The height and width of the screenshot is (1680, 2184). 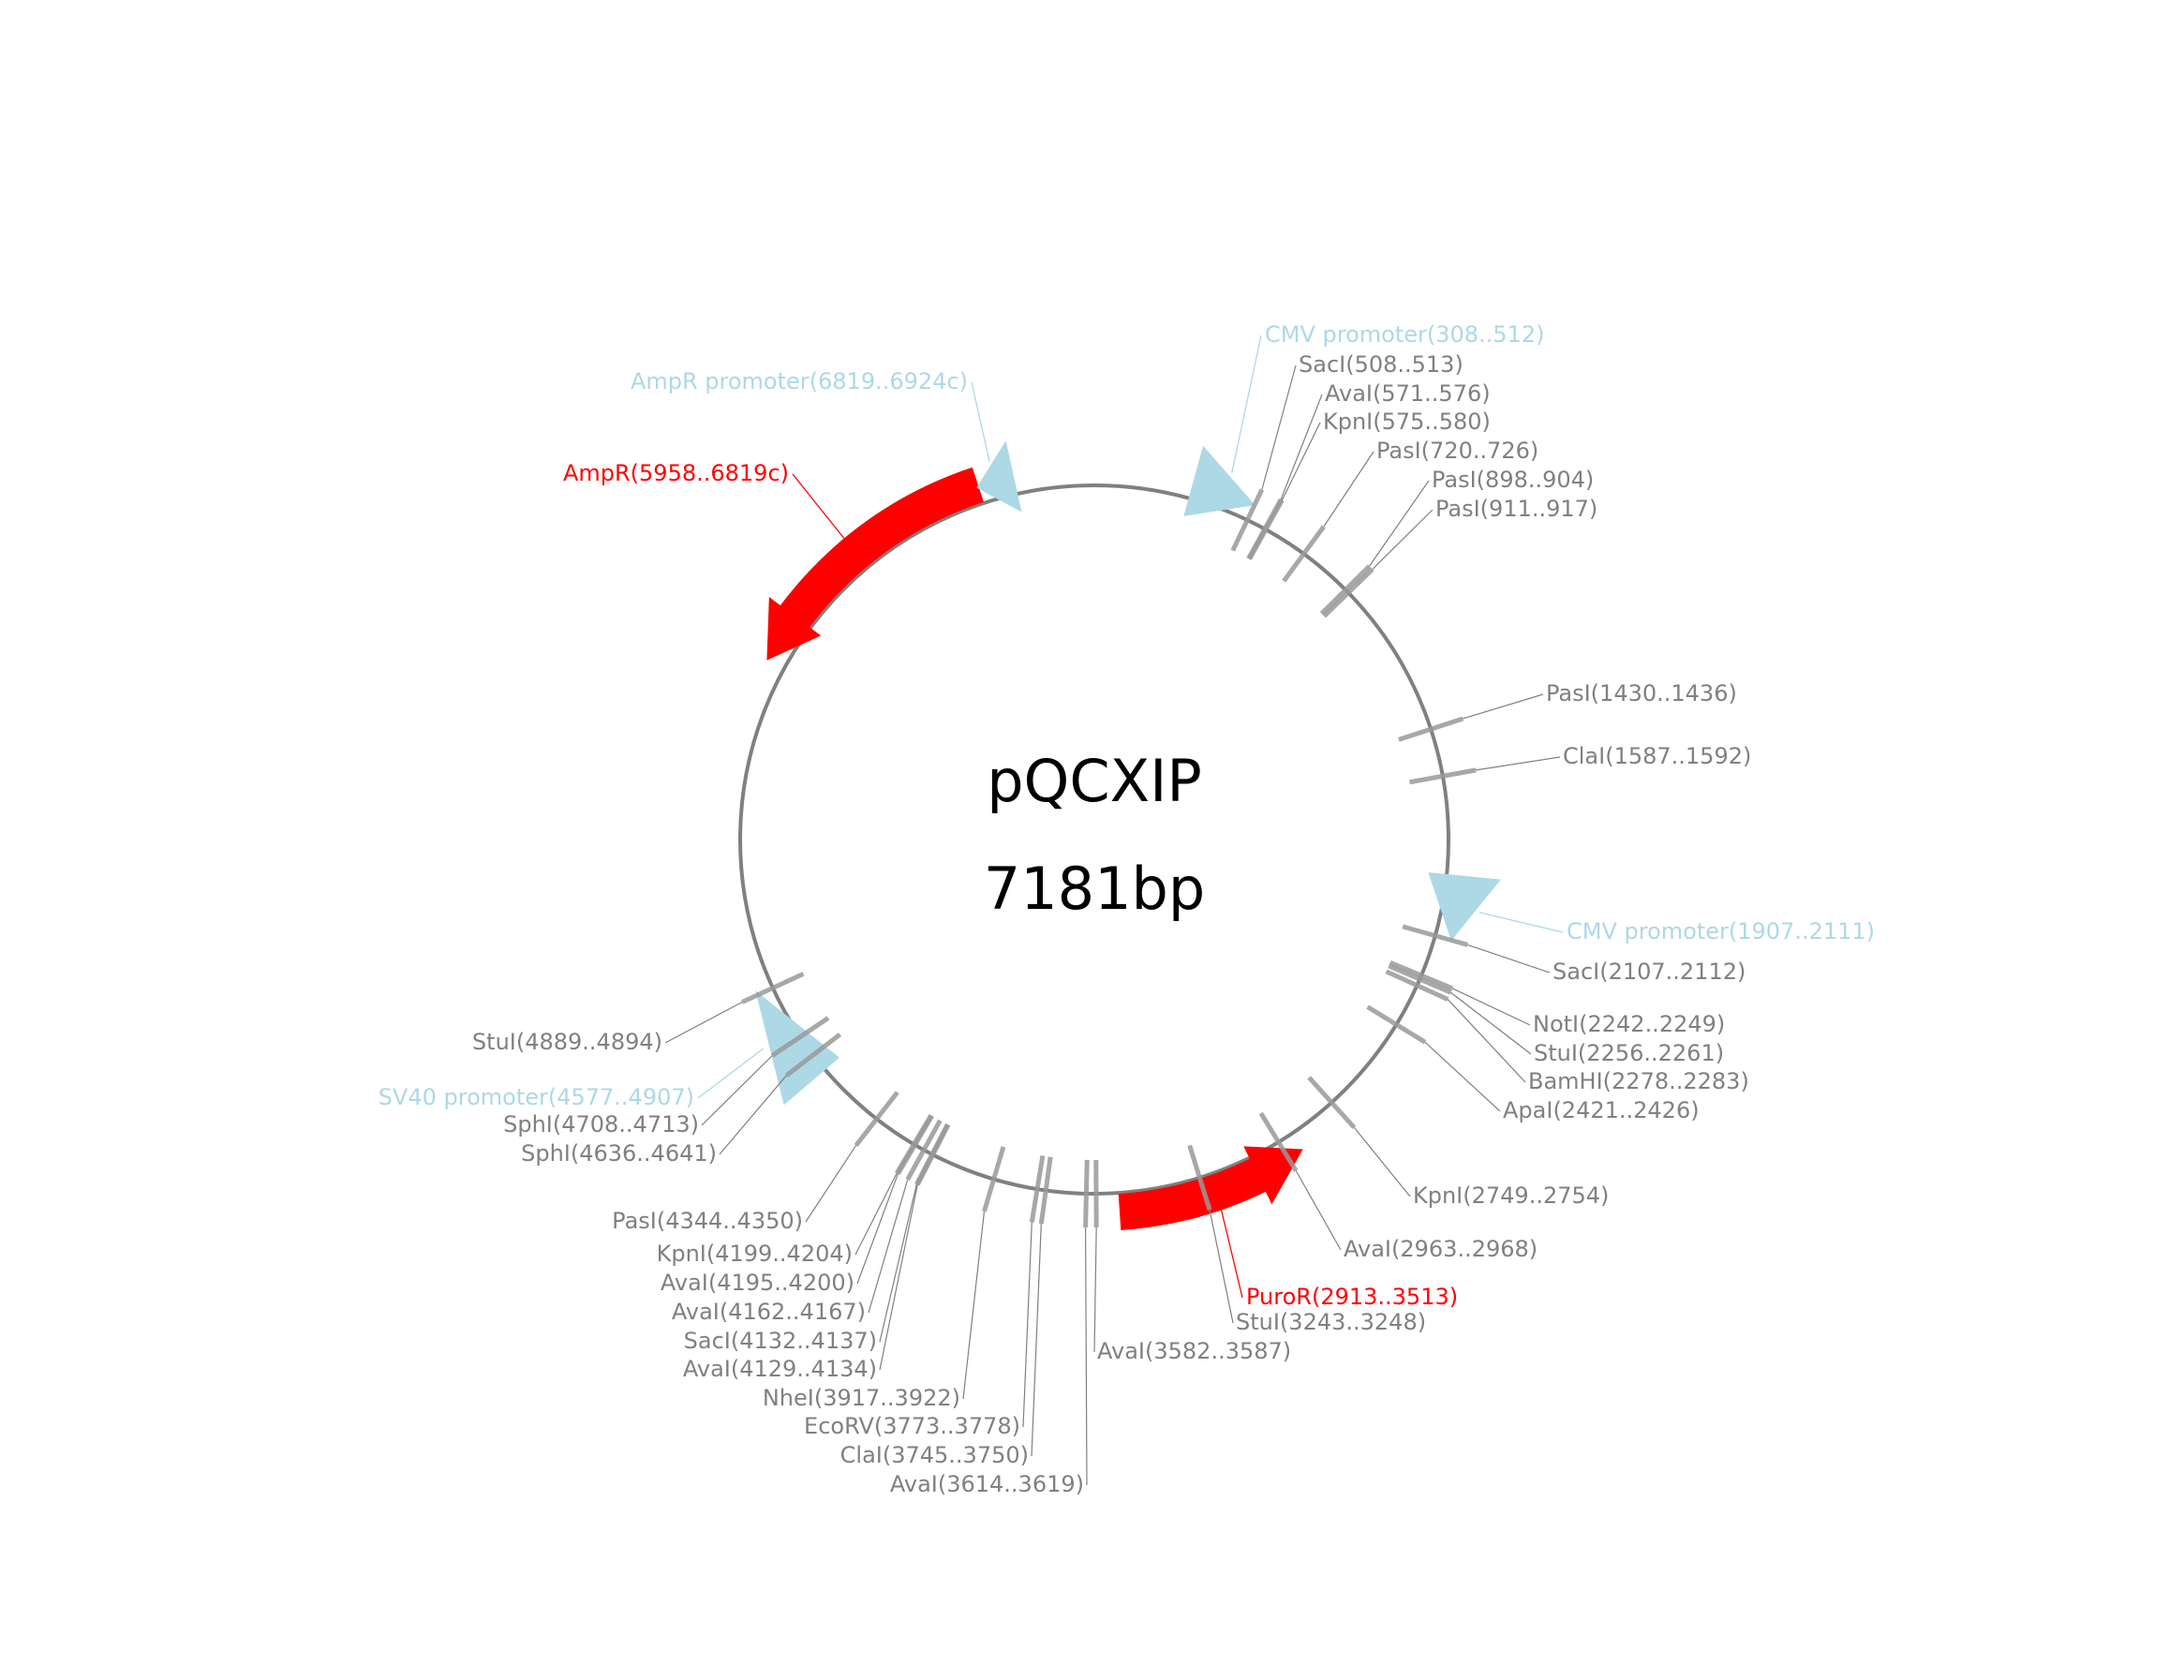 What do you see at coordinates (676, 473) in the screenshot?
I see `feature-ampr-label: AmpR(5958..6819c)` at bounding box center [676, 473].